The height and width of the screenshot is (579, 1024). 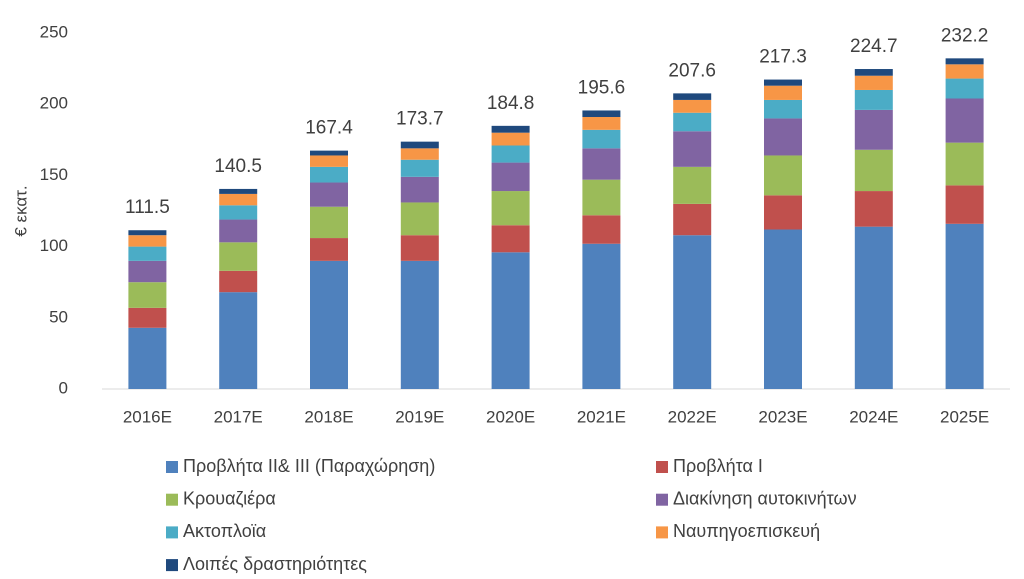 What do you see at coordinates (20, 210) in the screenshot?
I see `y-axis-label: € εκατ.` at bounding box center [20, 210].